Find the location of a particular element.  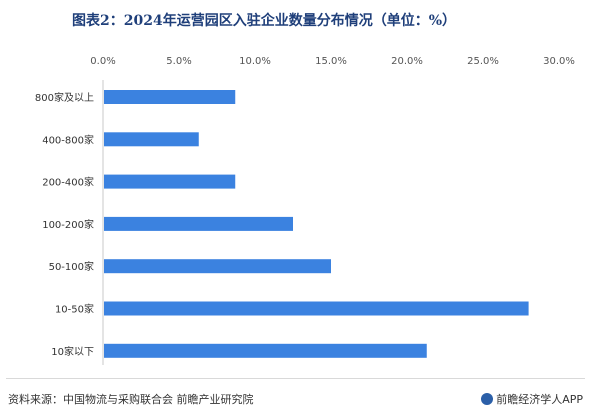

category-label: 800家及以上 is located at coordinates (64, 97).